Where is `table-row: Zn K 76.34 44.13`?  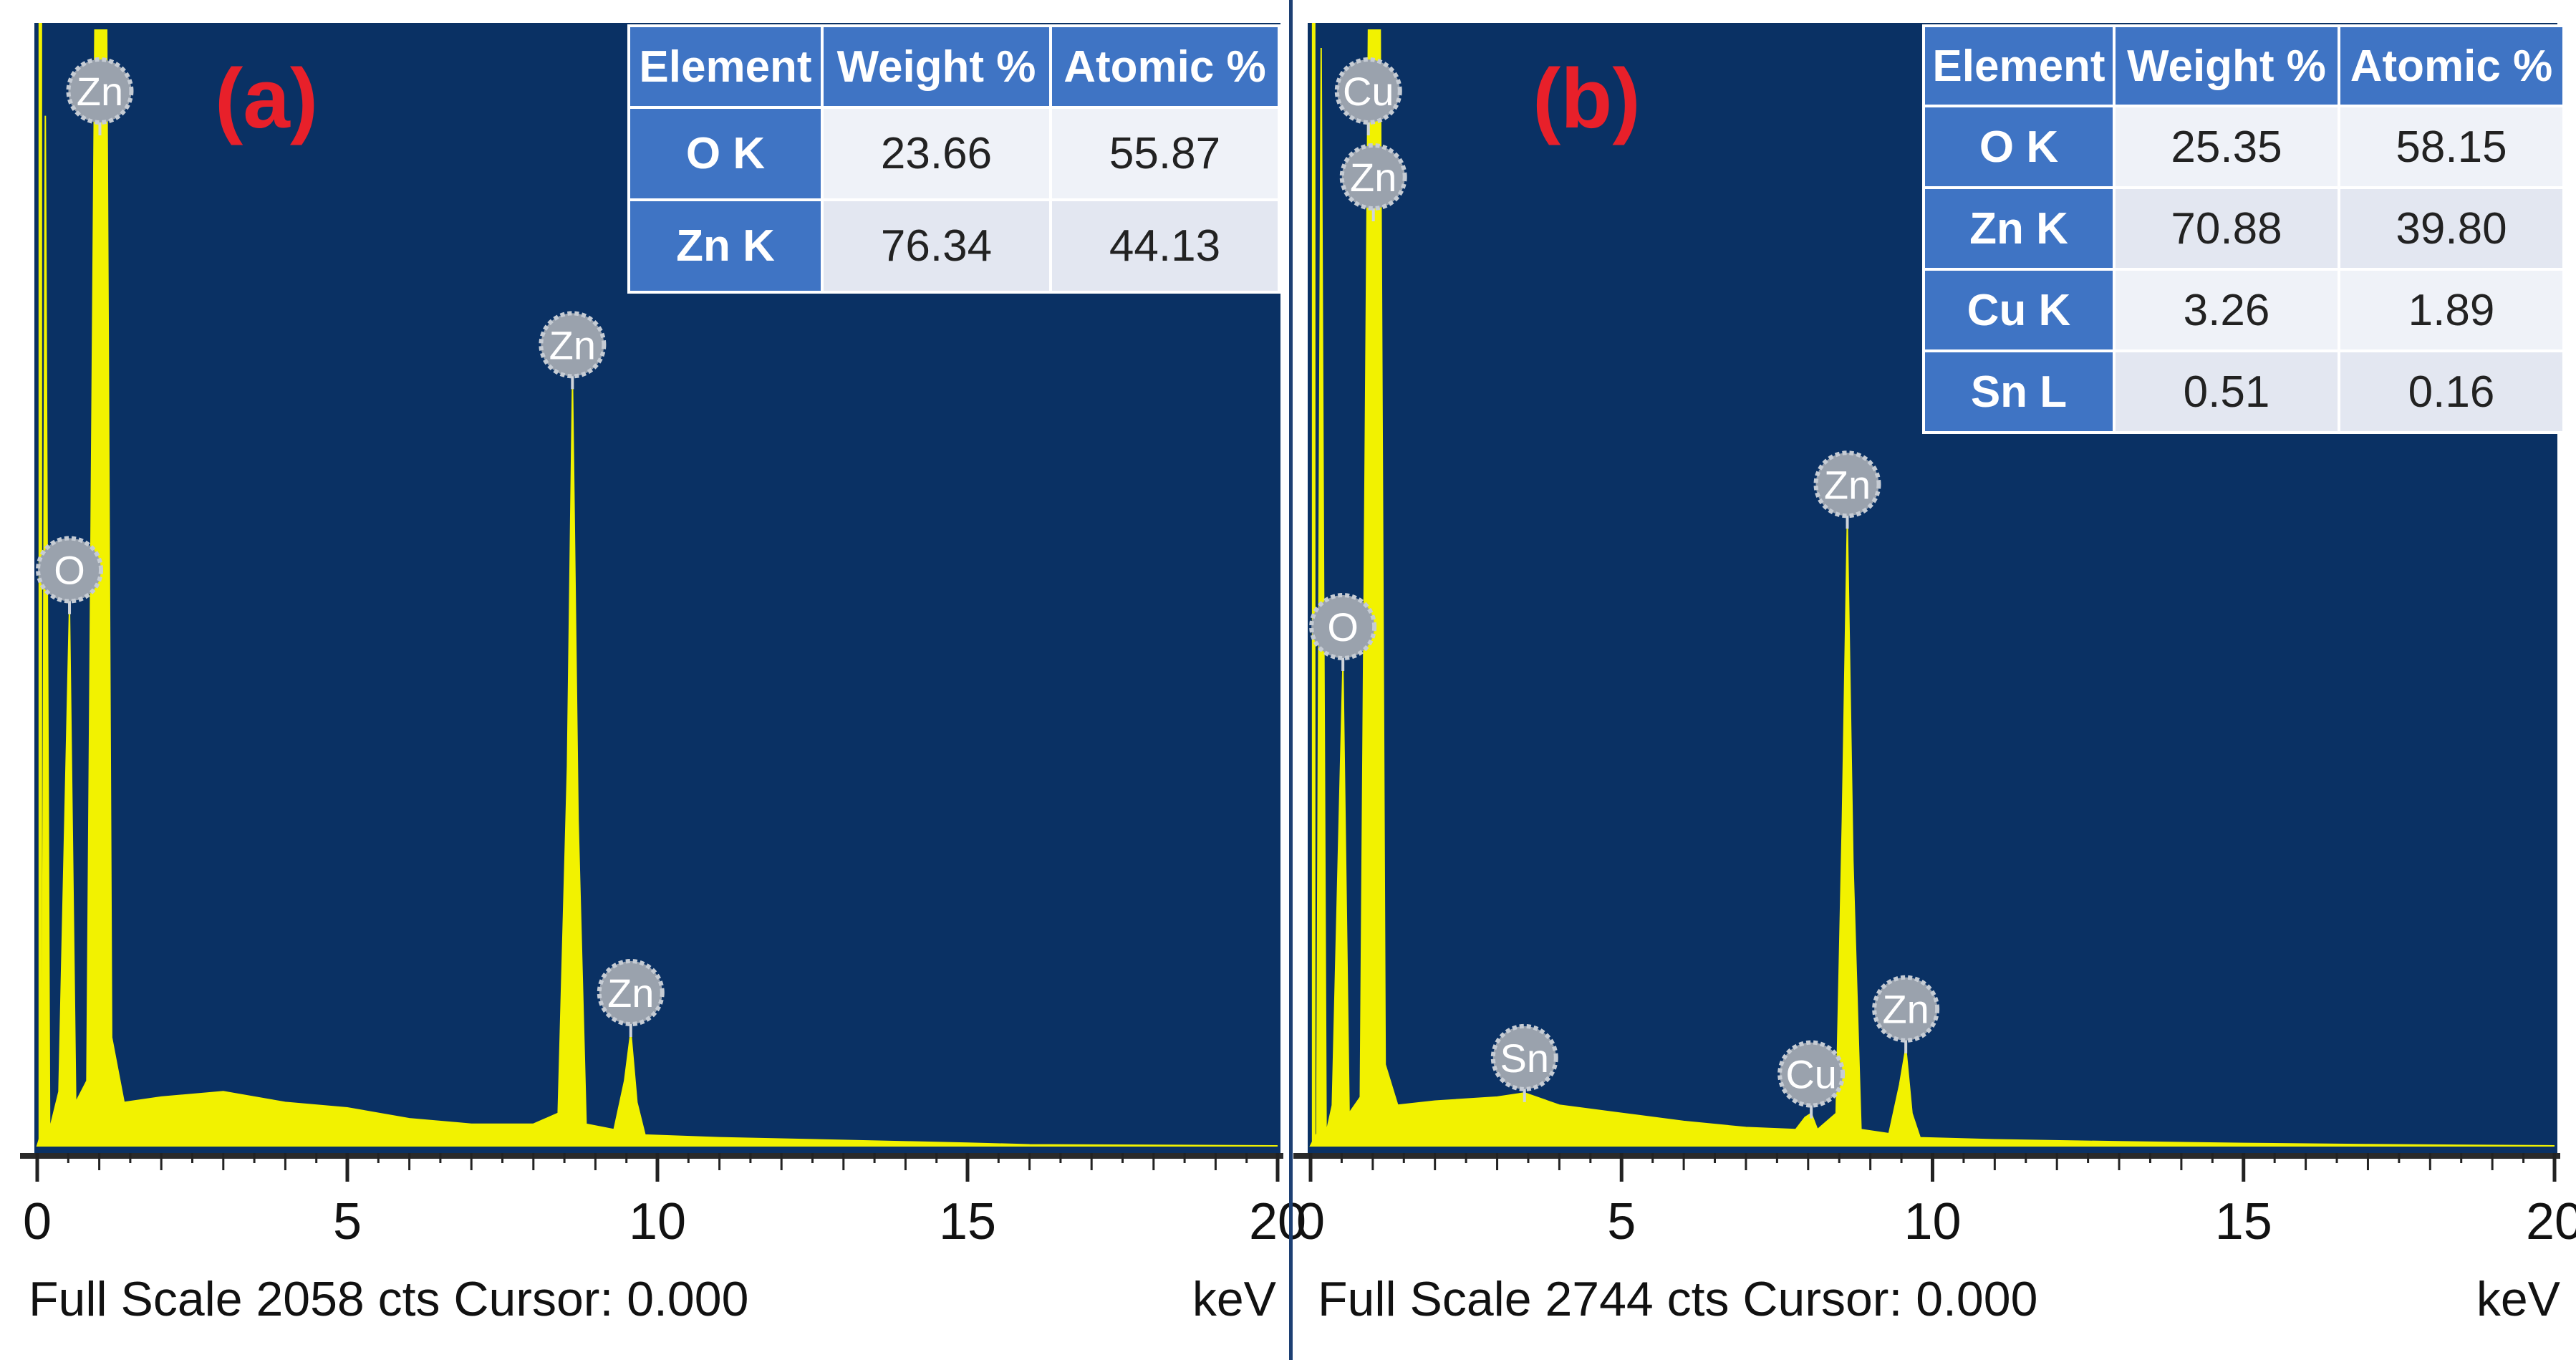 table-row: Zn K 76.34 44.13 is located at coordinates (953, 246).